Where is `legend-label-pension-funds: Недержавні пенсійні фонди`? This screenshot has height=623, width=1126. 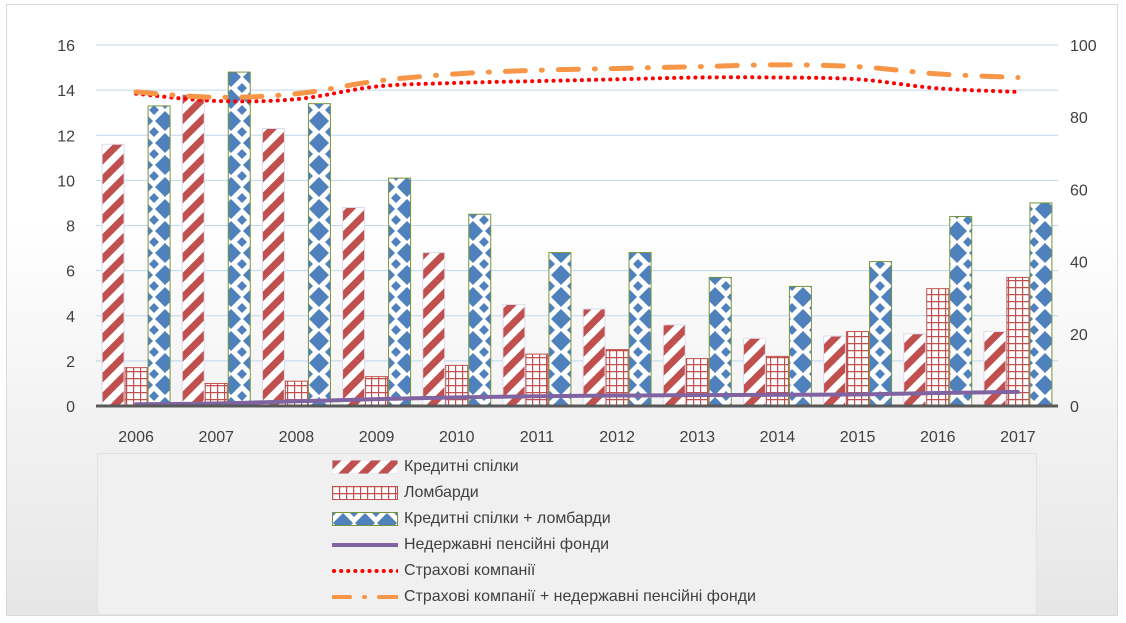 legend-label-pension-funds: Недержавні пенсійні фонди is located at coordinates (507, 544).